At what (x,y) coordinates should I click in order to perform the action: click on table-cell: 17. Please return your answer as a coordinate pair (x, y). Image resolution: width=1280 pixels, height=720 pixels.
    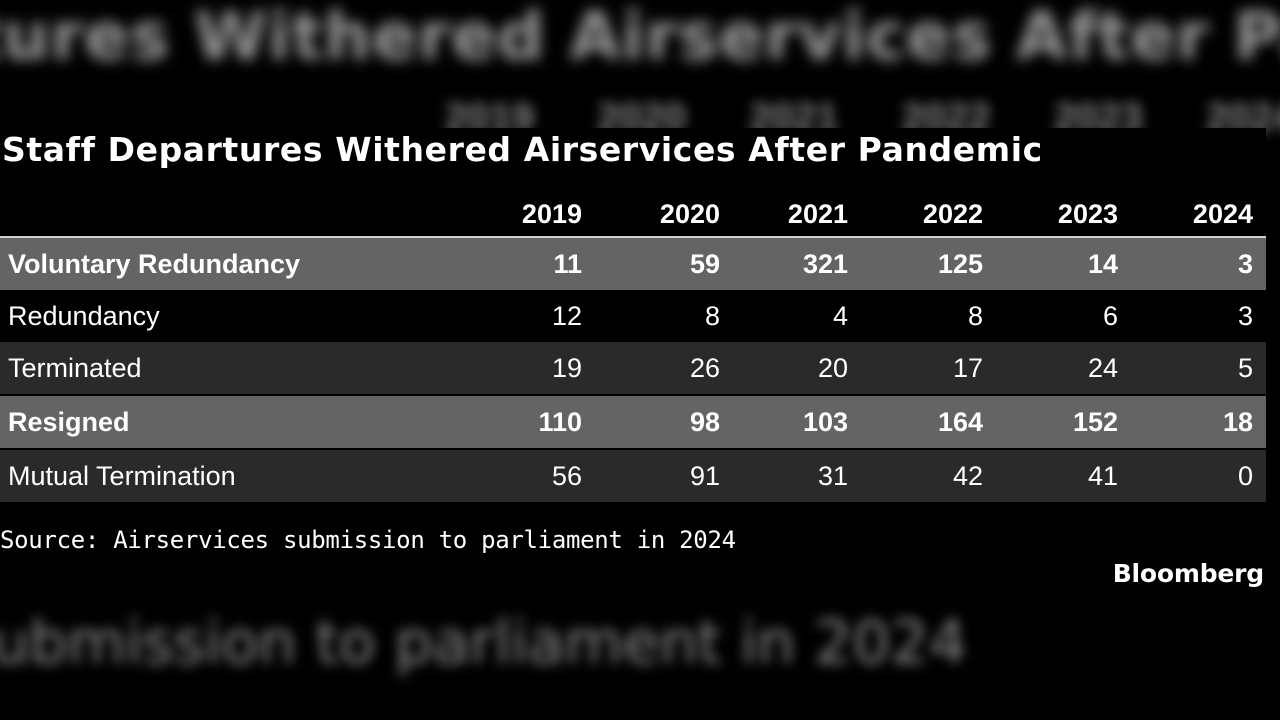
    Looking at the image, I should click on (967, 368).